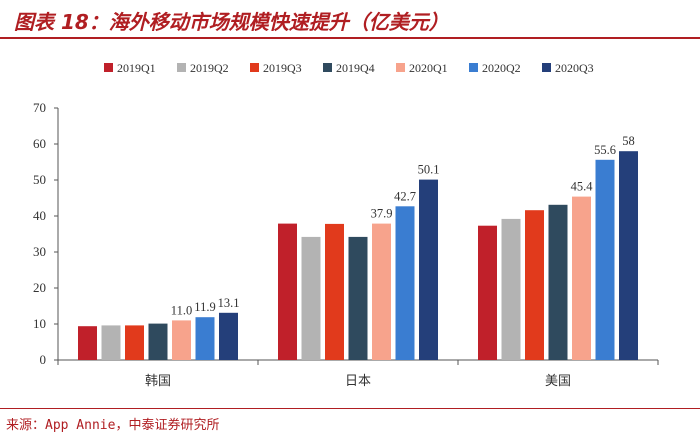  I want to click on data-label-日本-2020Q2: 42.7, so click(405, 196).